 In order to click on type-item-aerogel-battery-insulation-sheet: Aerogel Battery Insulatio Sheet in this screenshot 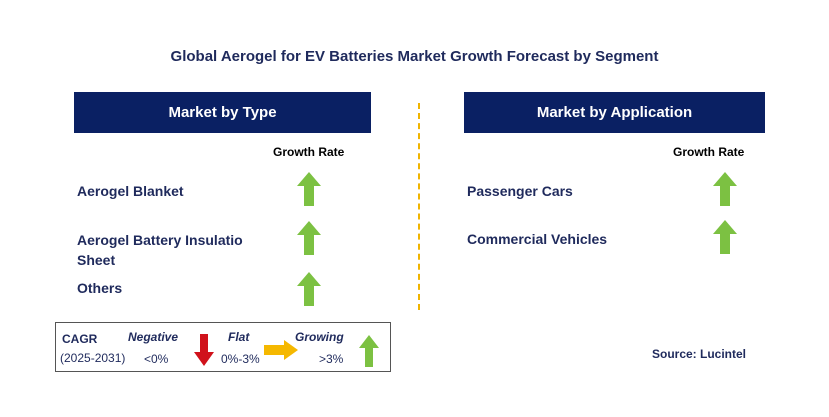, I will do `click(160, 250)`.